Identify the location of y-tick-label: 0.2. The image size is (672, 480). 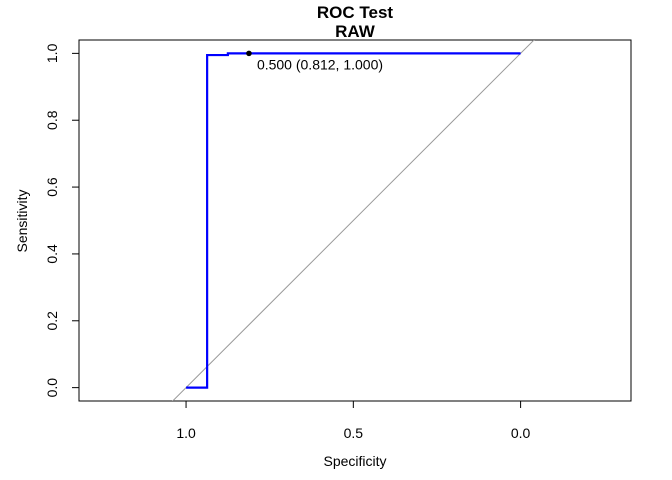
(52, 321).